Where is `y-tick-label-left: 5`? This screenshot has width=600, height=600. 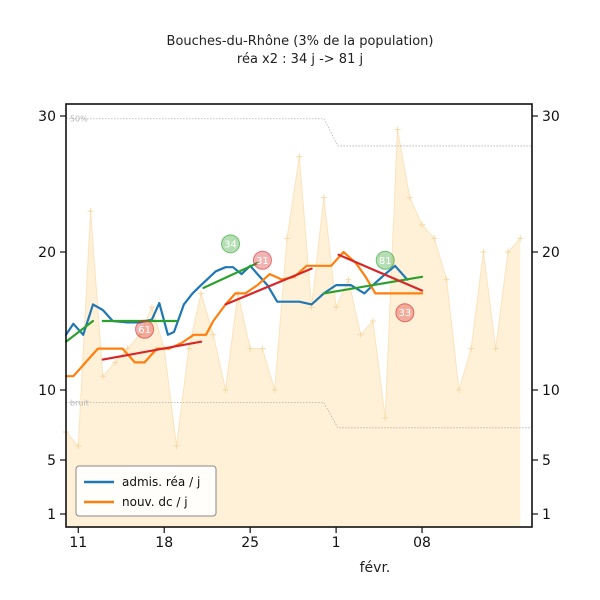
y-tick-label-left: 5 is located at coordinates (51, 461).